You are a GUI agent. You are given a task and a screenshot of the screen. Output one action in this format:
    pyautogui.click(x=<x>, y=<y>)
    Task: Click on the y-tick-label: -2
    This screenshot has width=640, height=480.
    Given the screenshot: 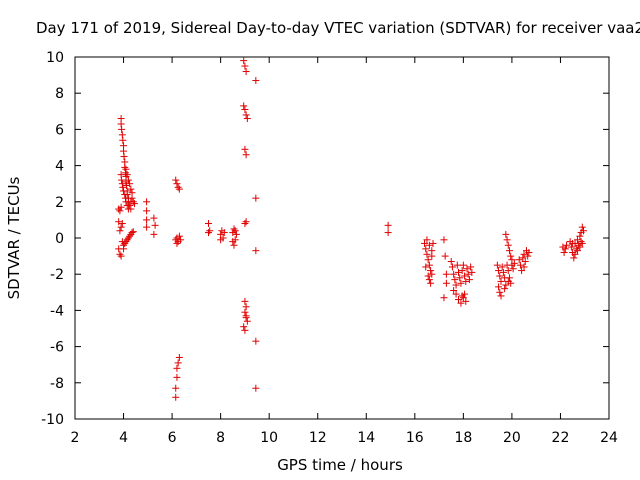 What is the action you would take?
    pyautogui.click(x=57, y=275)
    